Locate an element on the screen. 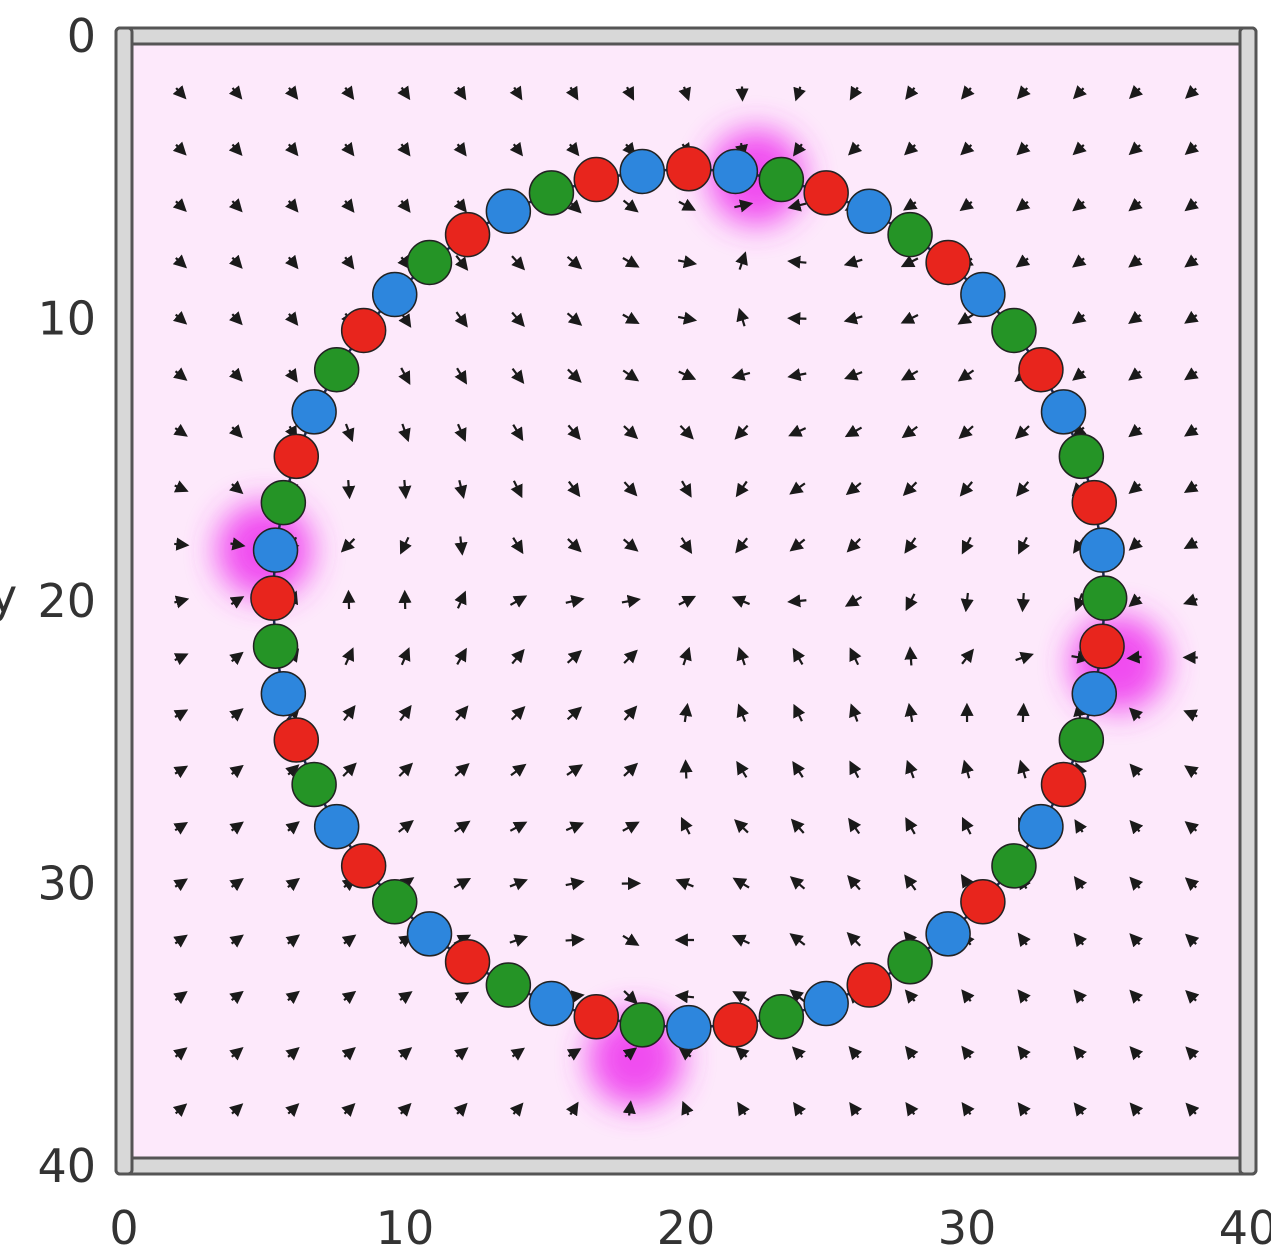 This screenshot has width=1271, height=1257. x-axis-ticks: 0 10 20 30 40 is located at coordinates (690, 1228).